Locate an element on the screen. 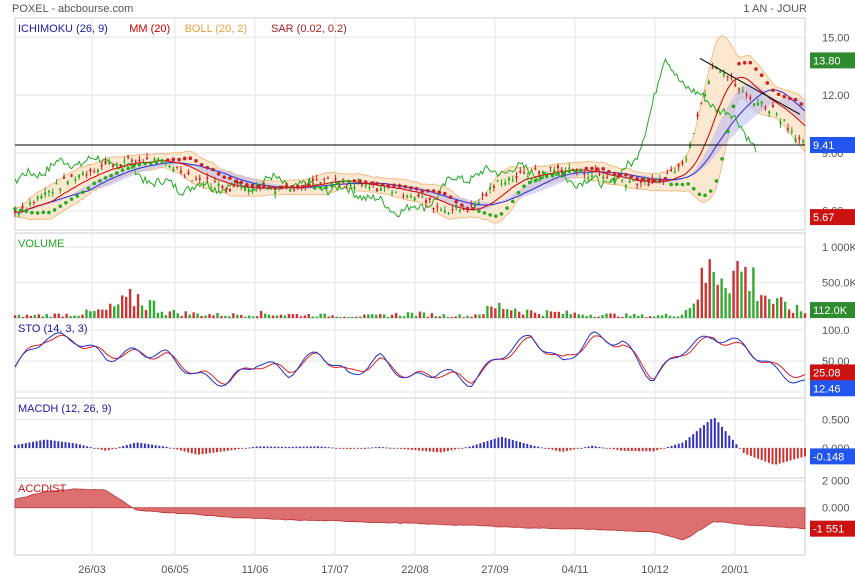  accdist-label: ACCDIST is located at coordinates (42, 489).